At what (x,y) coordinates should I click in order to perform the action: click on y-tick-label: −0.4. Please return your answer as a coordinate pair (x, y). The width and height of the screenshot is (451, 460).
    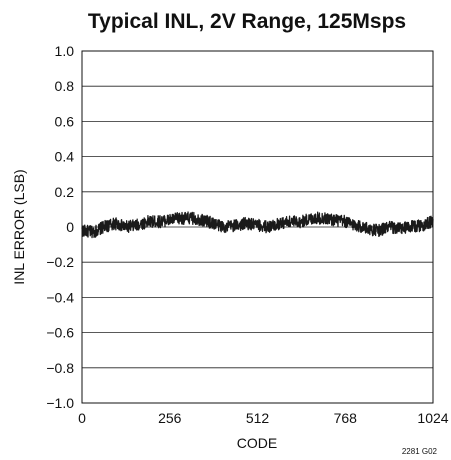
    Looking at the image, I should click on (60, 297).